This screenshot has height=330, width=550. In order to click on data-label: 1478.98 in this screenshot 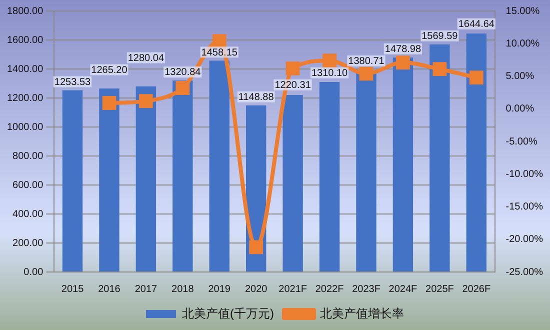, I will do `click(403, 50)`.